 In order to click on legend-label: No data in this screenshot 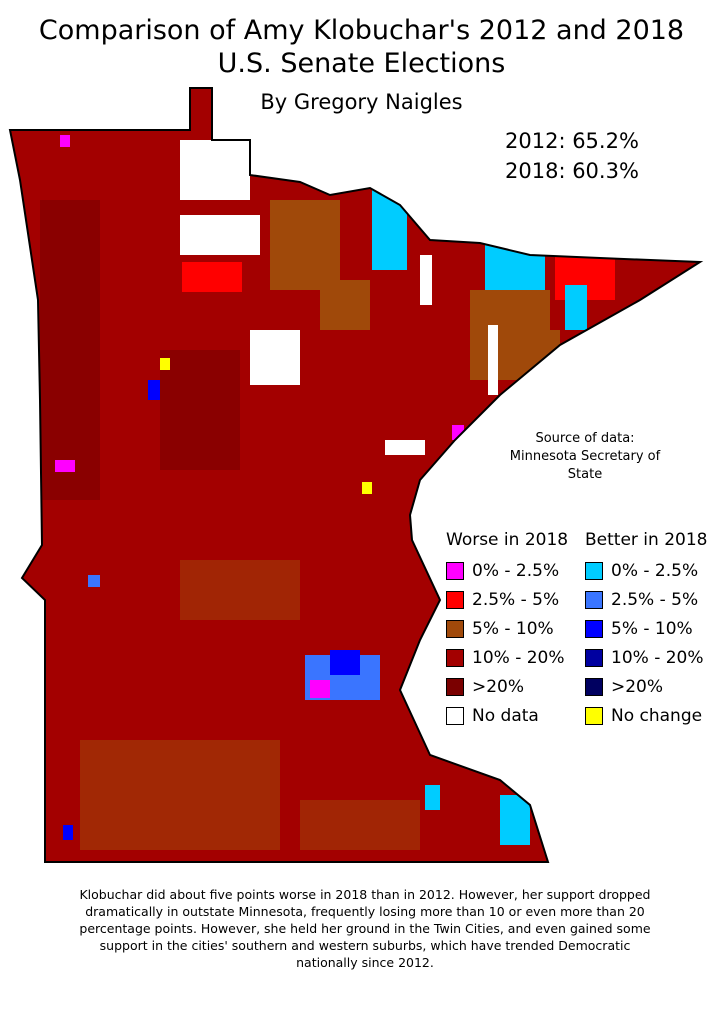, I will do `click(505, 715)`.